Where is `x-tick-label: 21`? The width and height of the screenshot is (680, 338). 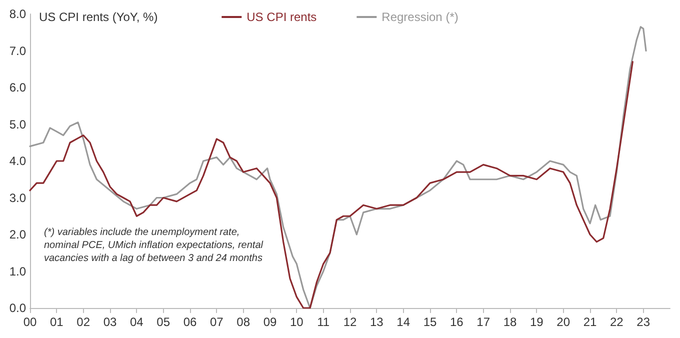 x-tick-label: 21 is located at coordinates (590, 322).